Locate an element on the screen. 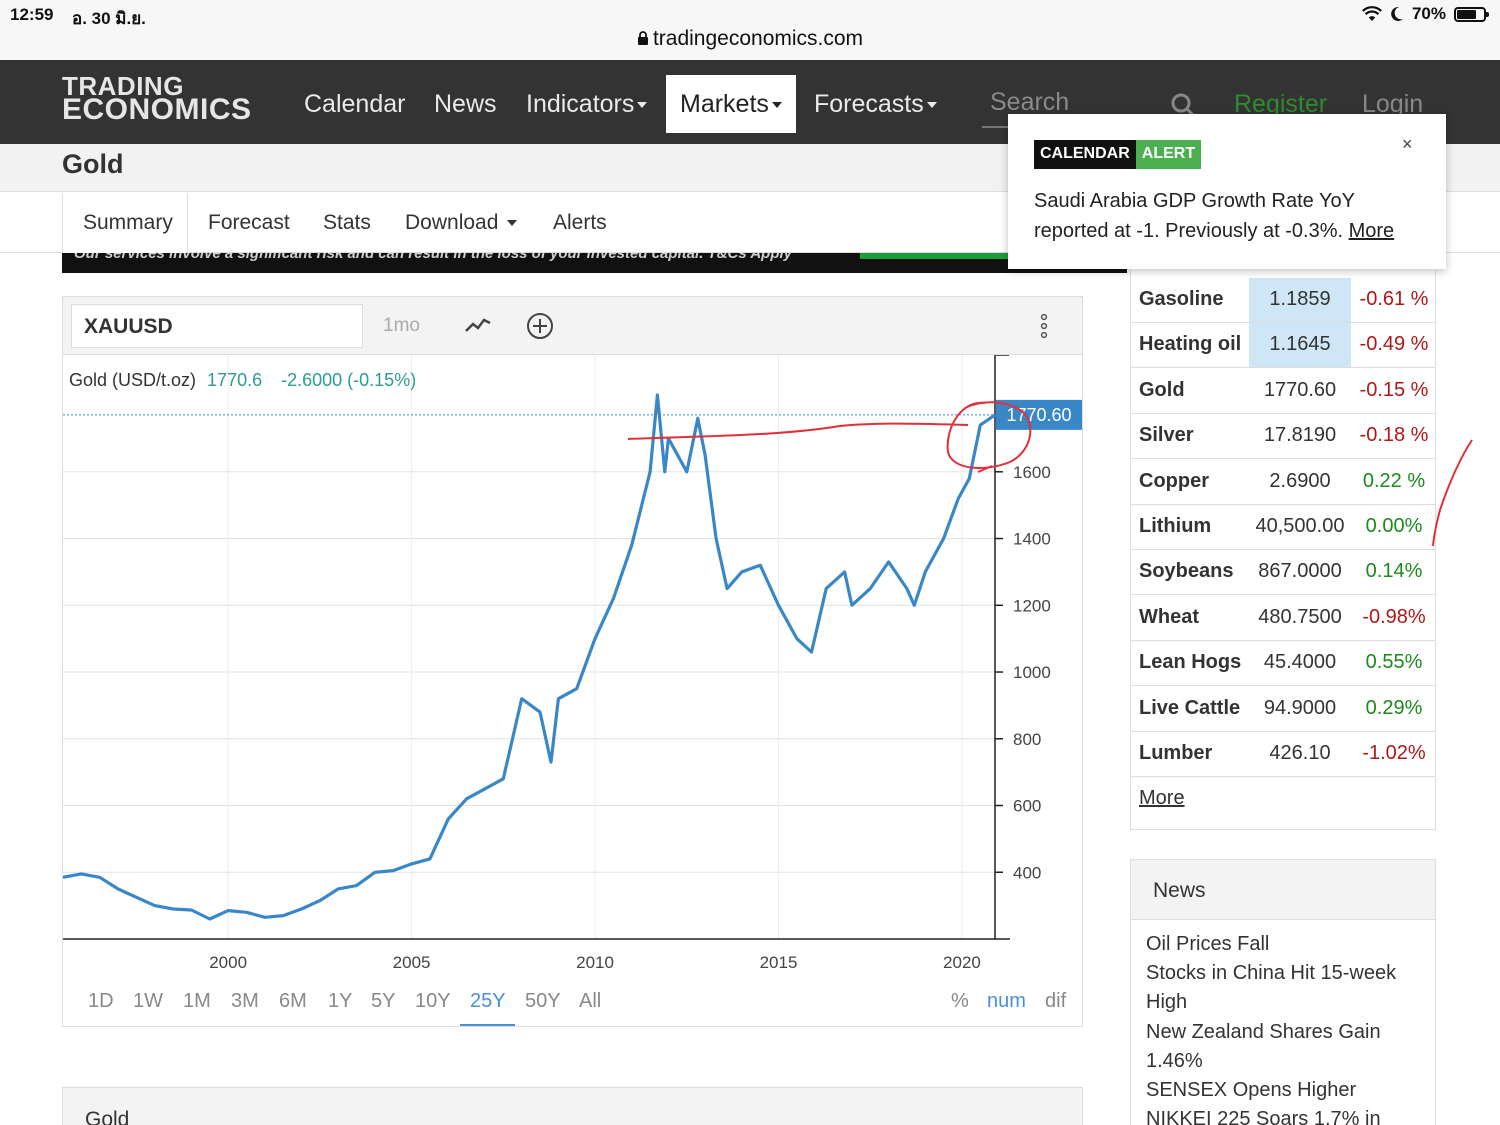 This screenshot has height=1125, width=1500. range-button-3m: 3M is located at coordinates (245, 1001).